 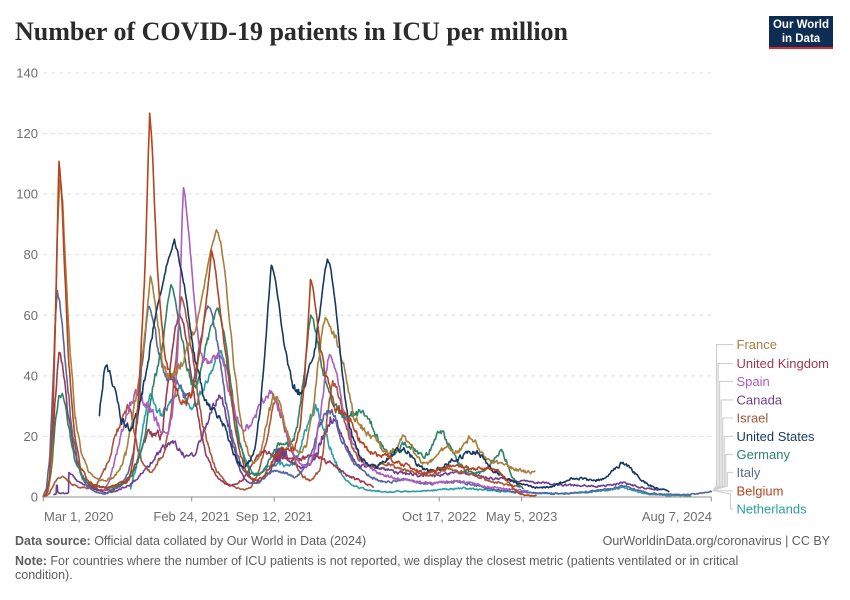 What do you see at coordinates (31, 254) in the screenshot?
I see `svg-text: 80` at bounding box center [31, 254].